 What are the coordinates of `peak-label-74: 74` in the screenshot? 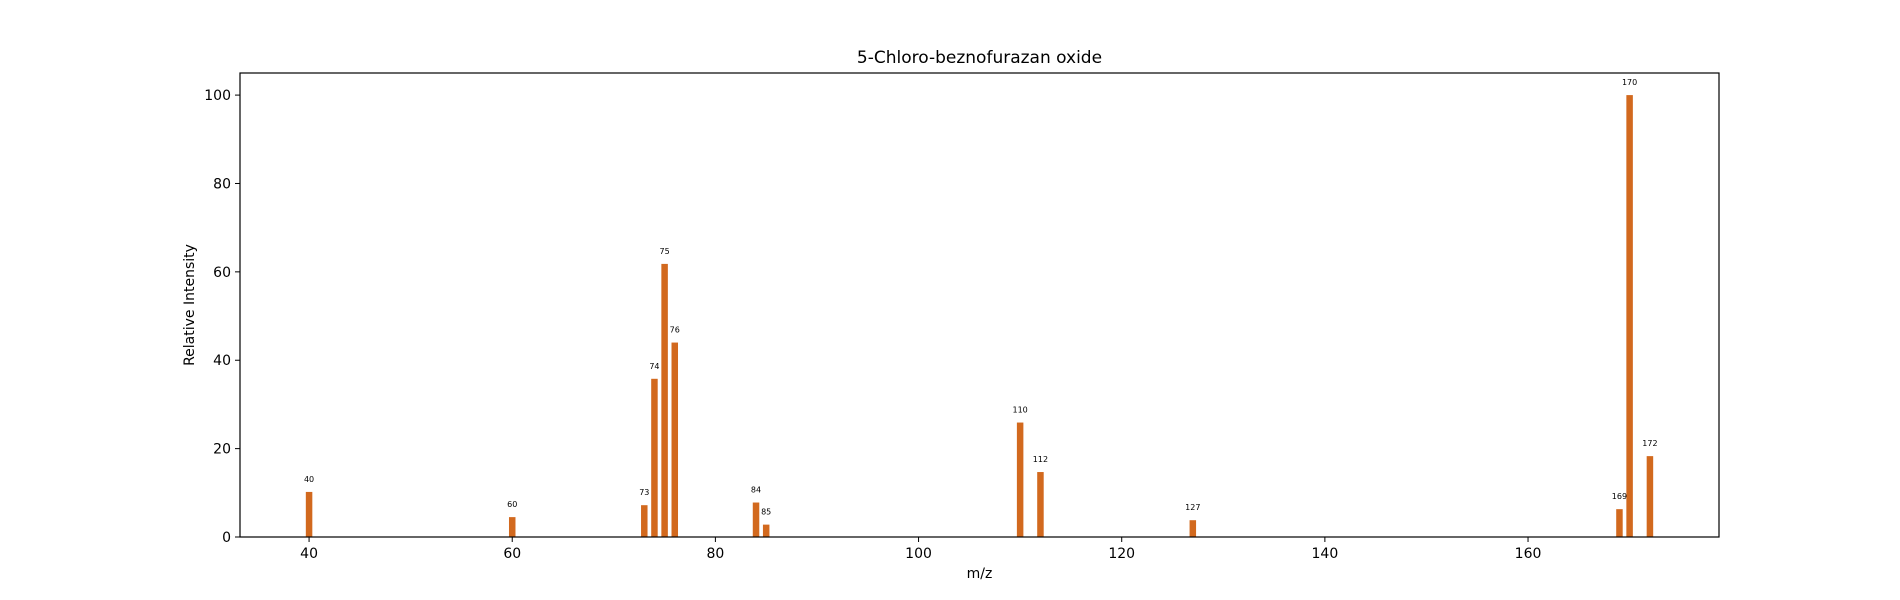 It's located at (654, 366).